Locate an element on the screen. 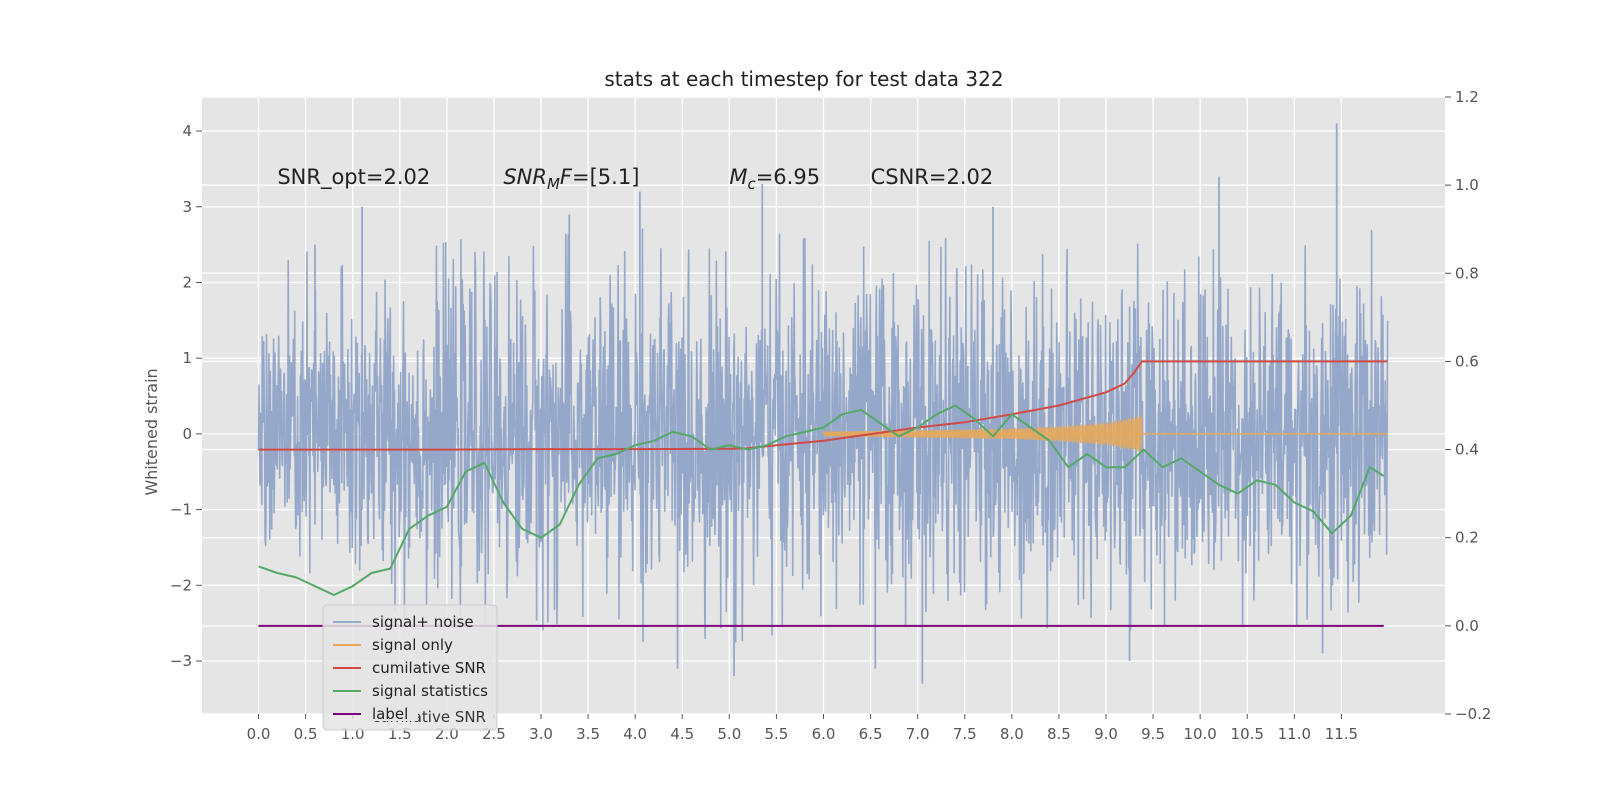 The width and height of the screenshot is (1600, 800). annotation-segment: =[5.1] is located at coordinates (605, 177).